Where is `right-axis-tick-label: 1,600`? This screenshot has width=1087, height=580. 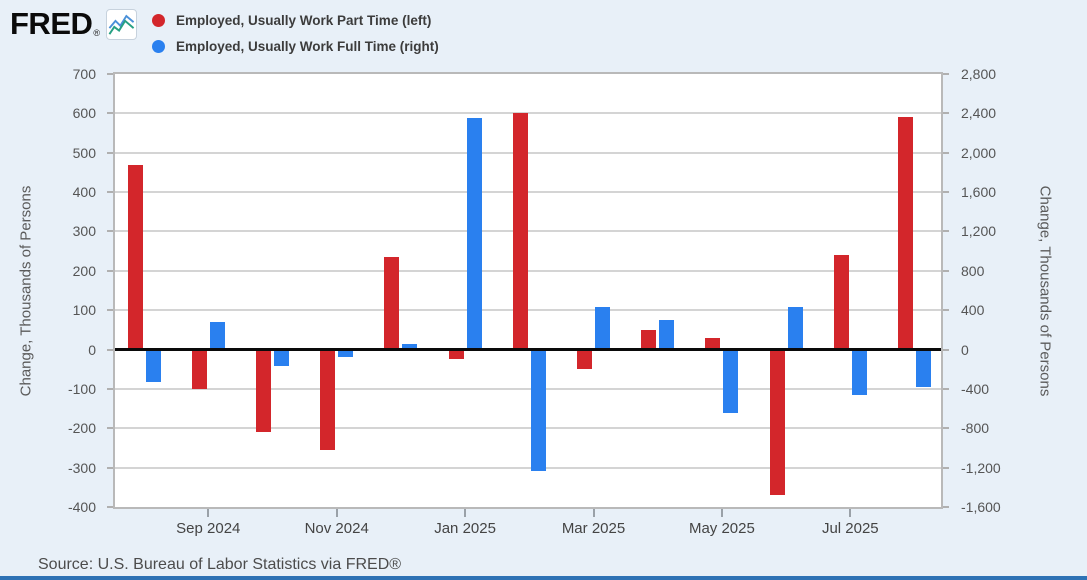 right-axis-tick-label: 1,600 is located at coordinates (979, 192).